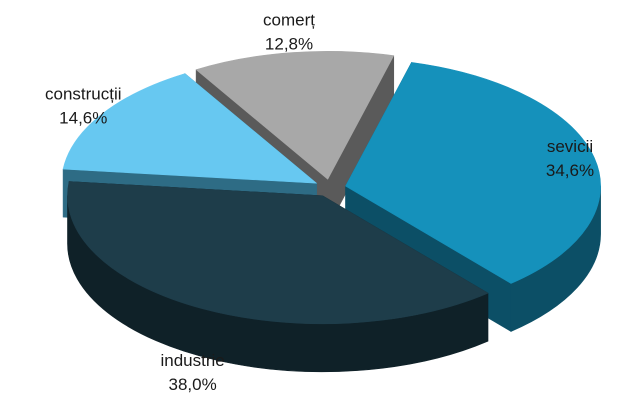 Image resolution: width=628 pixels, height=408 pixels. What do you see at coordinates (289, 20) in the screenshot?
I see `slice-label-comert: comerț` at bounding box center [289, 20].